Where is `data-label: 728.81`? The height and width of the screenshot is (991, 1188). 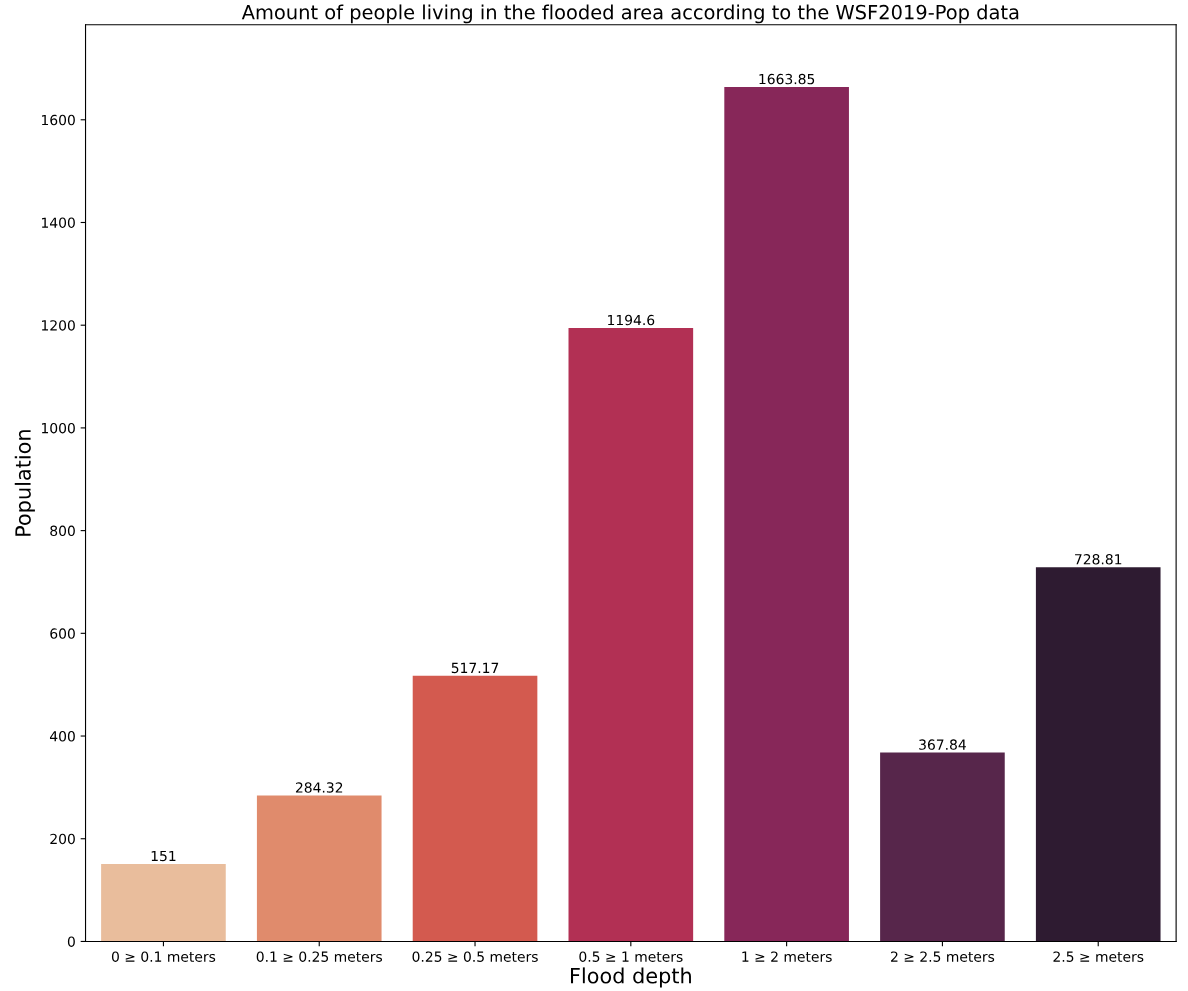
data-label: 728.81 is located at coordinates (1098, 559).